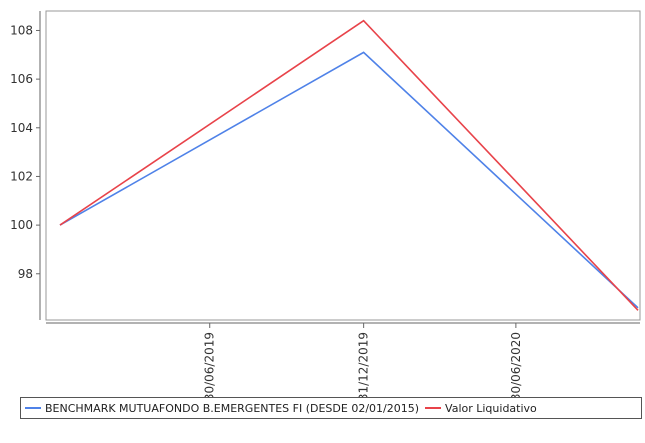  Describe the element at coordinates (491, 408) in the screenshot. I see `legend-label-valor-liquidativo: Valor Liquidativo` at that location.